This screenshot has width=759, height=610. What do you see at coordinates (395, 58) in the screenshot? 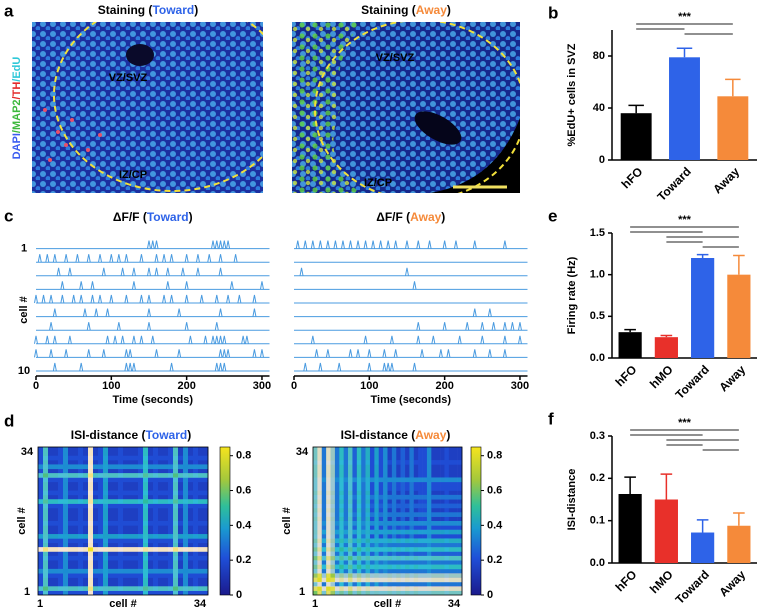
I see `region-label: VZ/SVZ` at bounding box center [395, 58].